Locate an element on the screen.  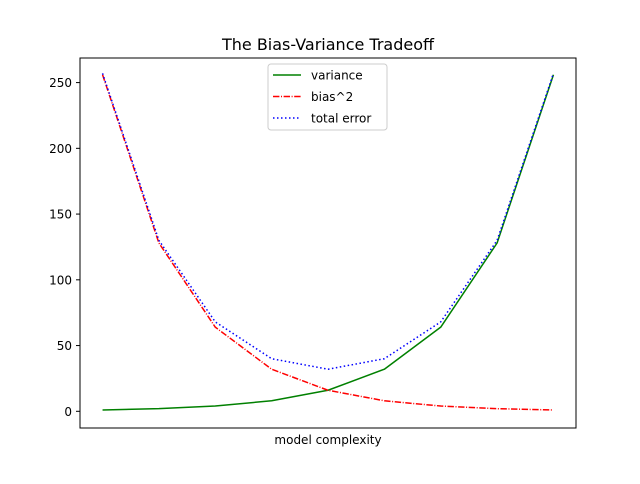
legend-frame is located at coordinates (327, 97).